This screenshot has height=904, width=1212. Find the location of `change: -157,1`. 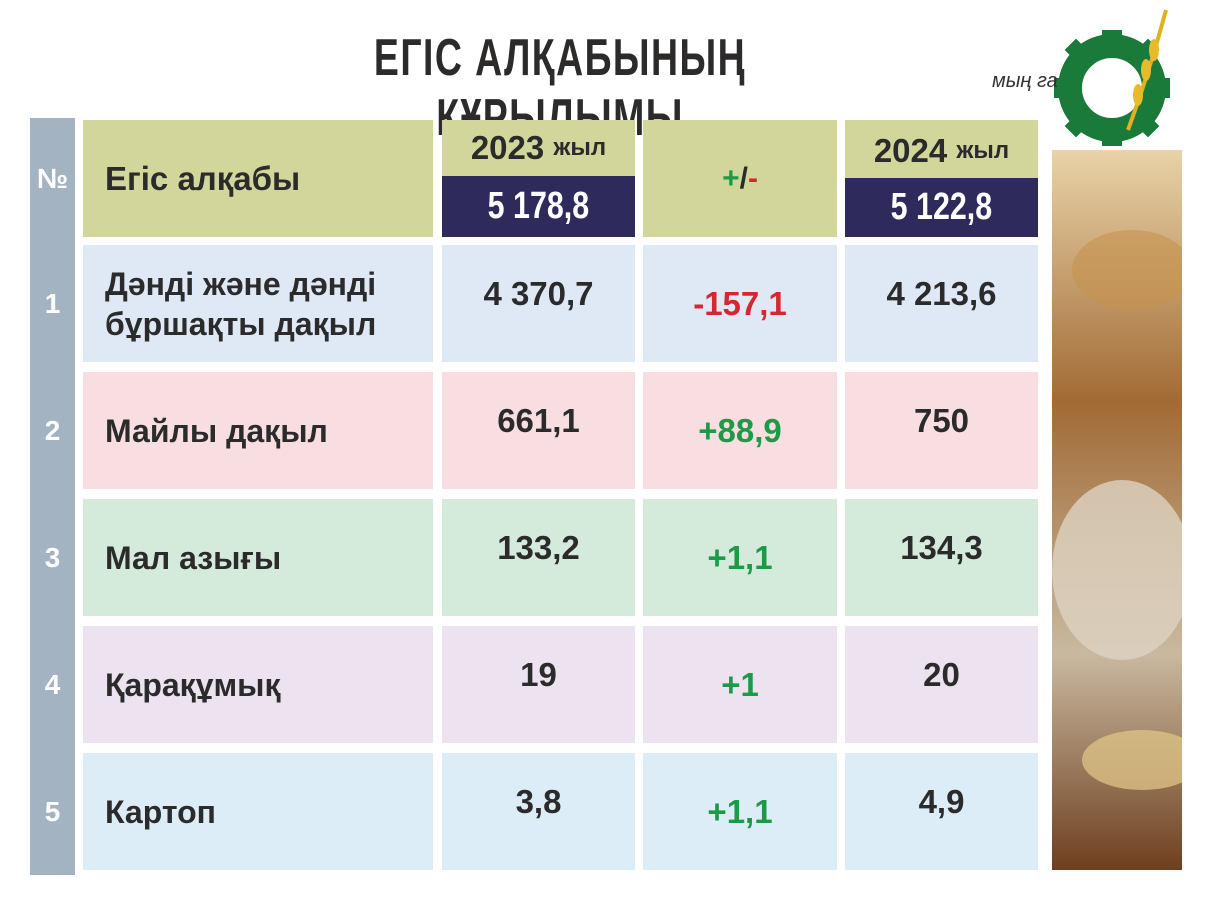

change: -157,1 is located at coordinates (740, 303).